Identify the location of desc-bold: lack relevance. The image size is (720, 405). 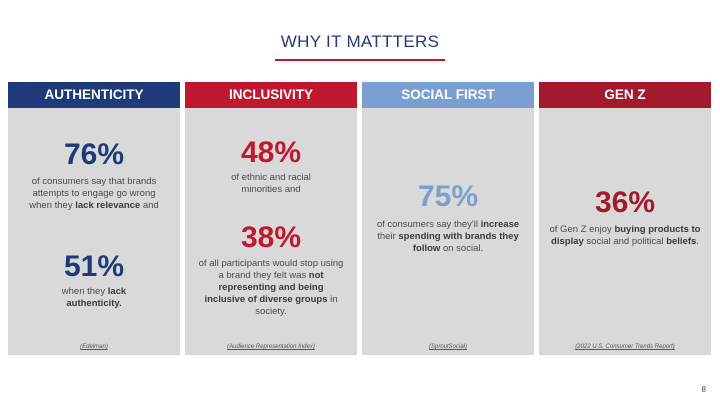
(108, 205).